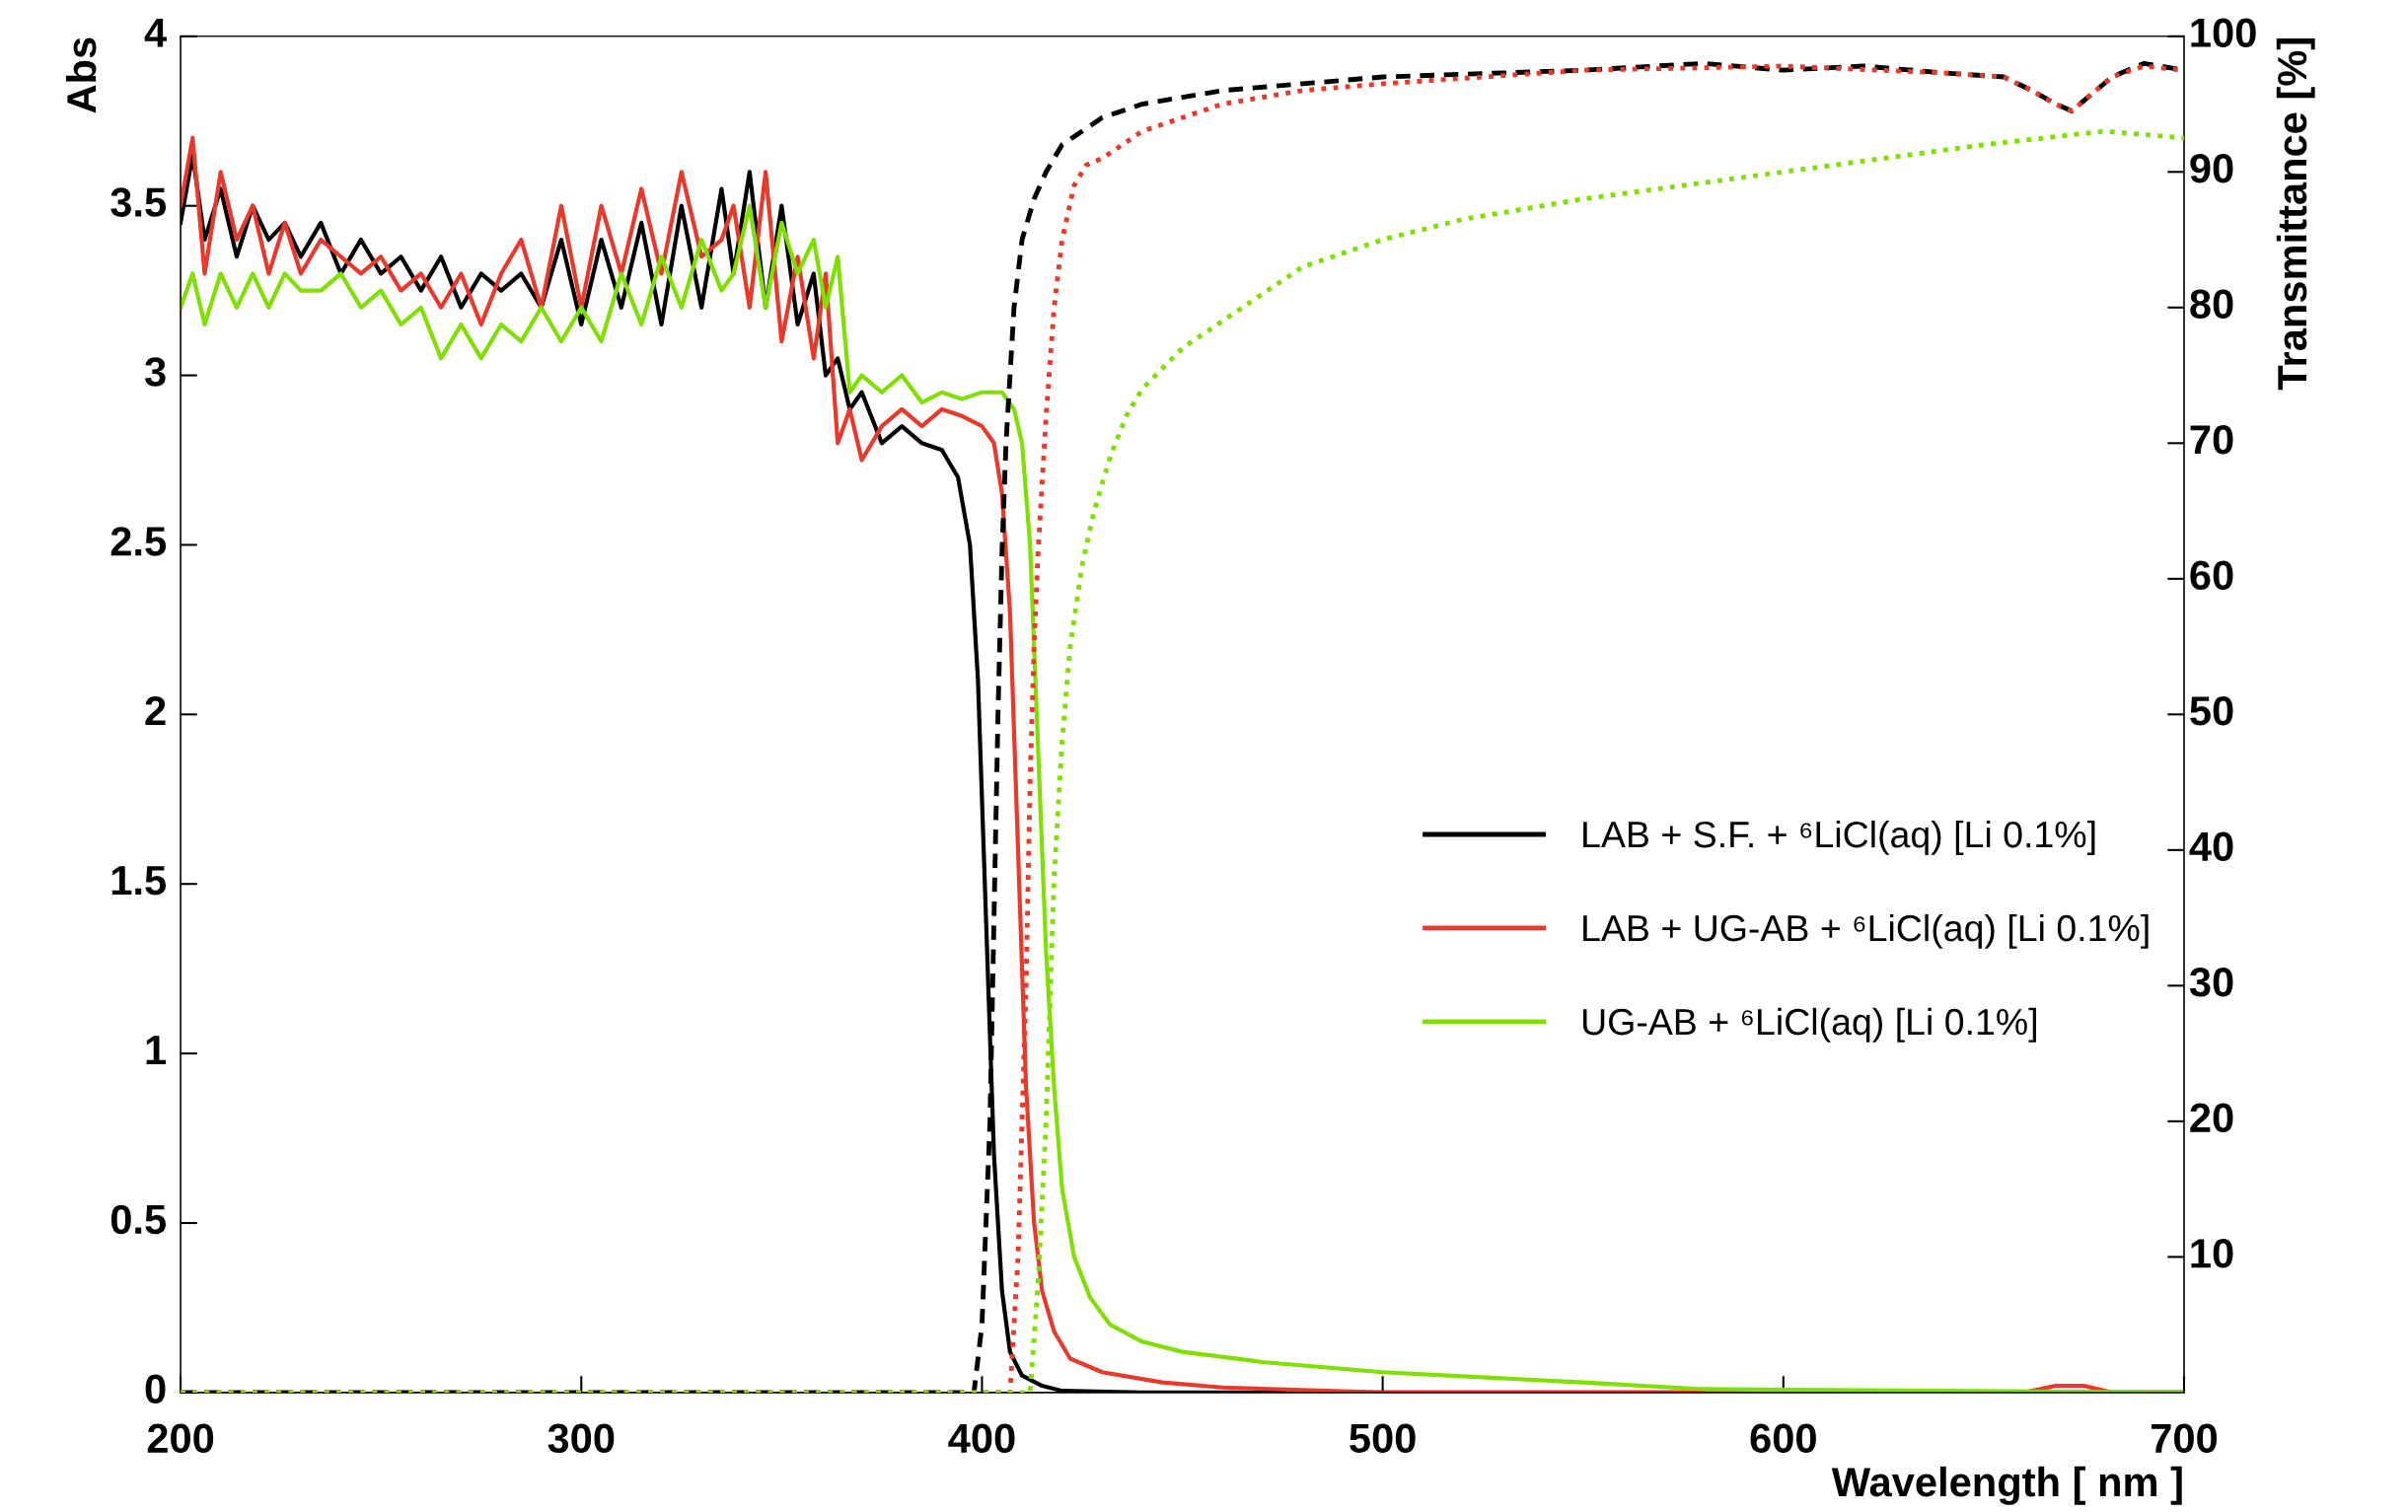 The height and width of the screenshot is (1512, 2408). Describe the element at coordinates (2212, 1253) in the screenshot. I see `y2-tick-label: 10` at that location.